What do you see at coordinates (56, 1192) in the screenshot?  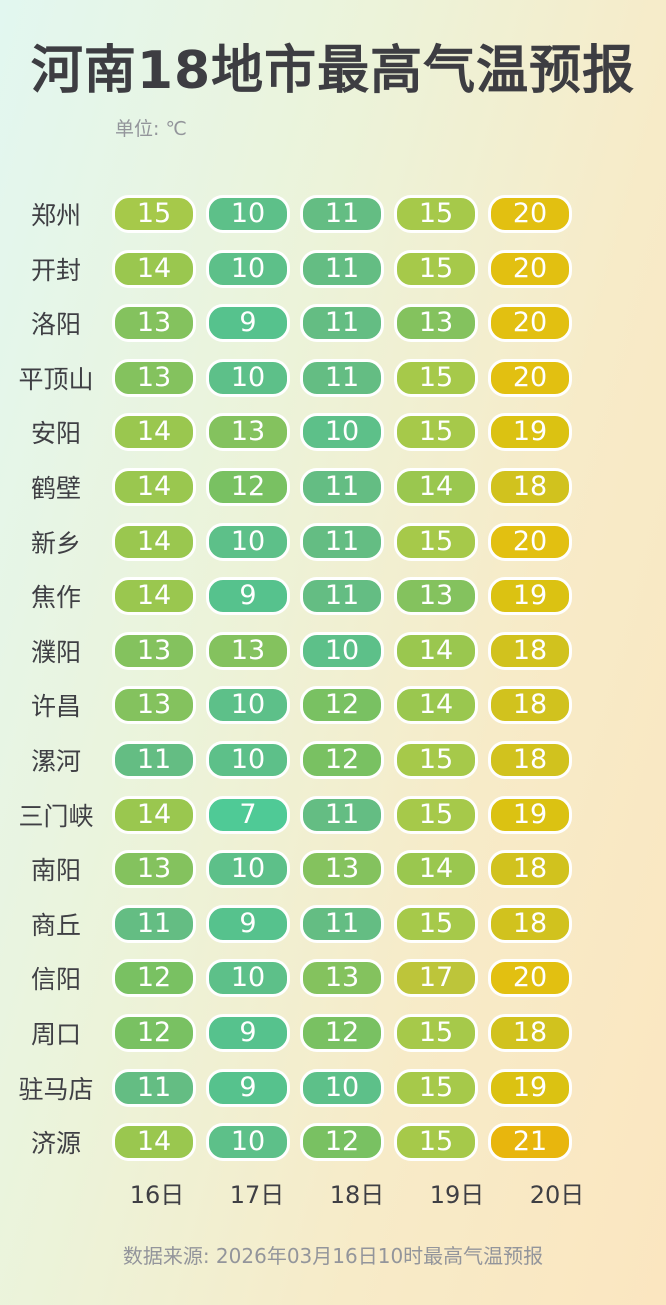 I see `axis-spacer` at bounding box center [56, 1192].